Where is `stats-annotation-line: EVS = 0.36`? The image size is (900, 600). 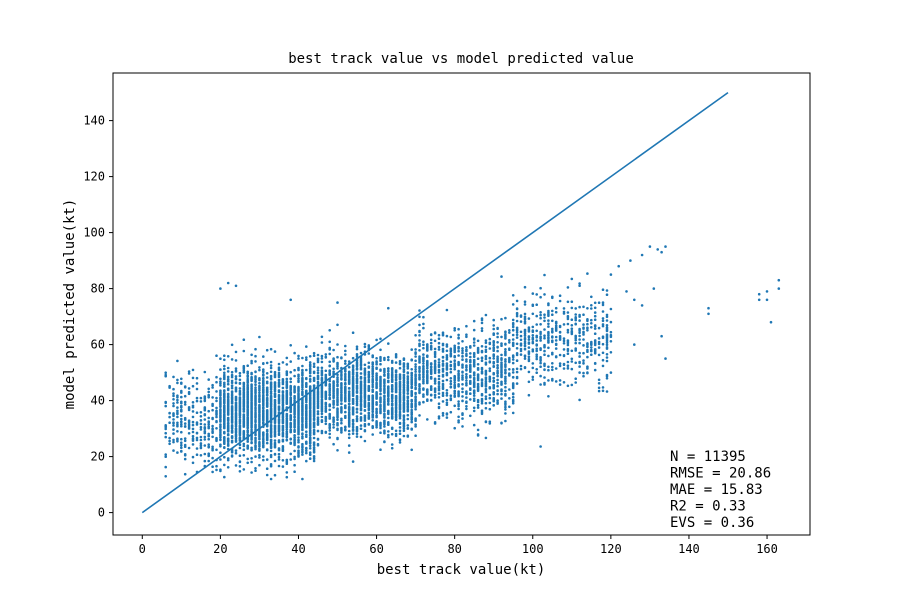 stats-annotation-line: EVS = 0.36 is located at coordinates (712, 523).